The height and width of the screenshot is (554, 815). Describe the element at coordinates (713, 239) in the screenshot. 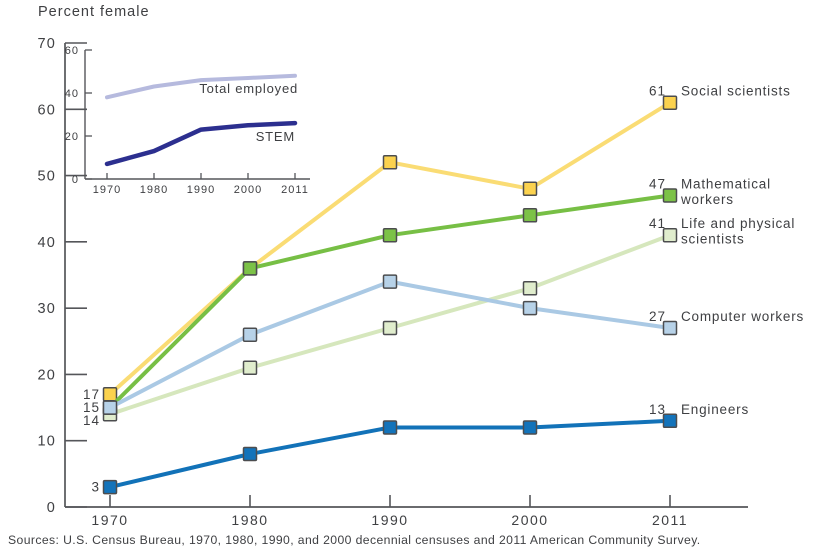

I see `series-label-life-and-physical-scientists: scientists` at that location.